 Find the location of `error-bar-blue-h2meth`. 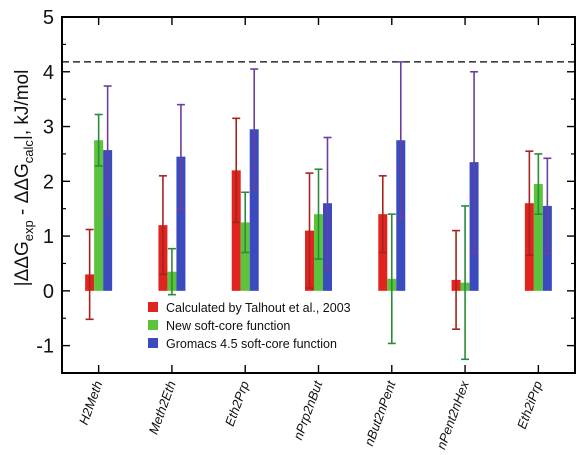

error-bar-blue-h2meth is located at coordinates (107, 150).